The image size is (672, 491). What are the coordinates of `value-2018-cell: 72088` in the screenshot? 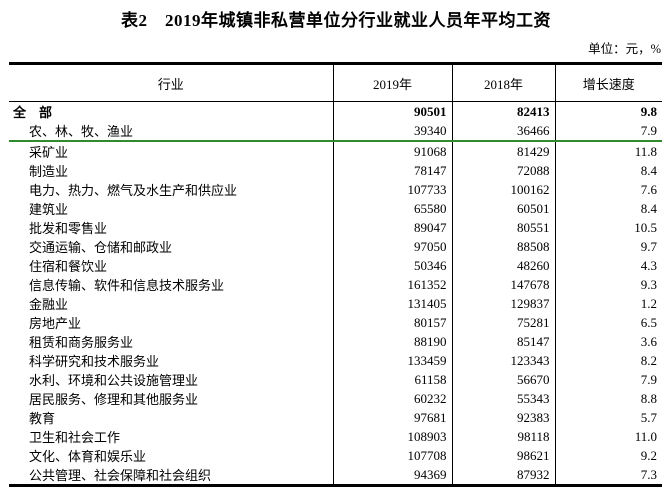 It's located at (503, 170).